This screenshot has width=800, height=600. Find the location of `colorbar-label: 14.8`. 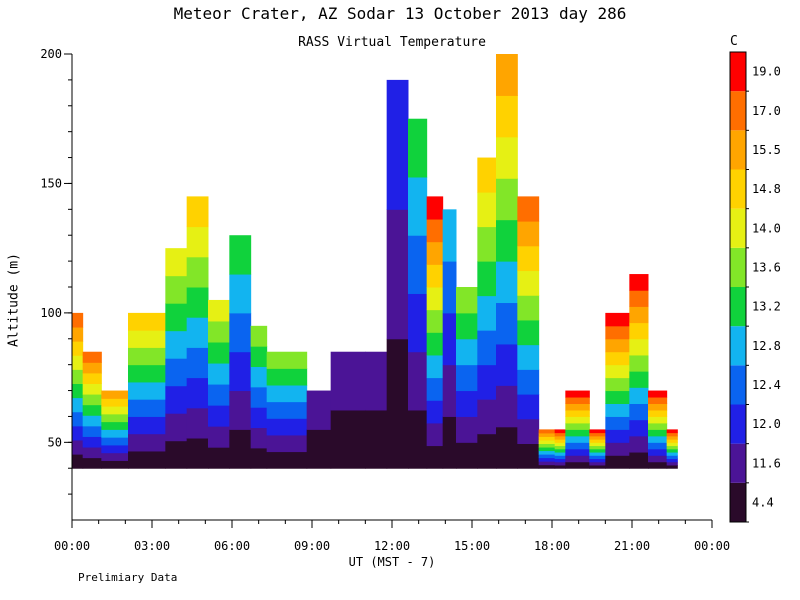

colorbar-label: 14.8 is located at coordinates (766, 189).